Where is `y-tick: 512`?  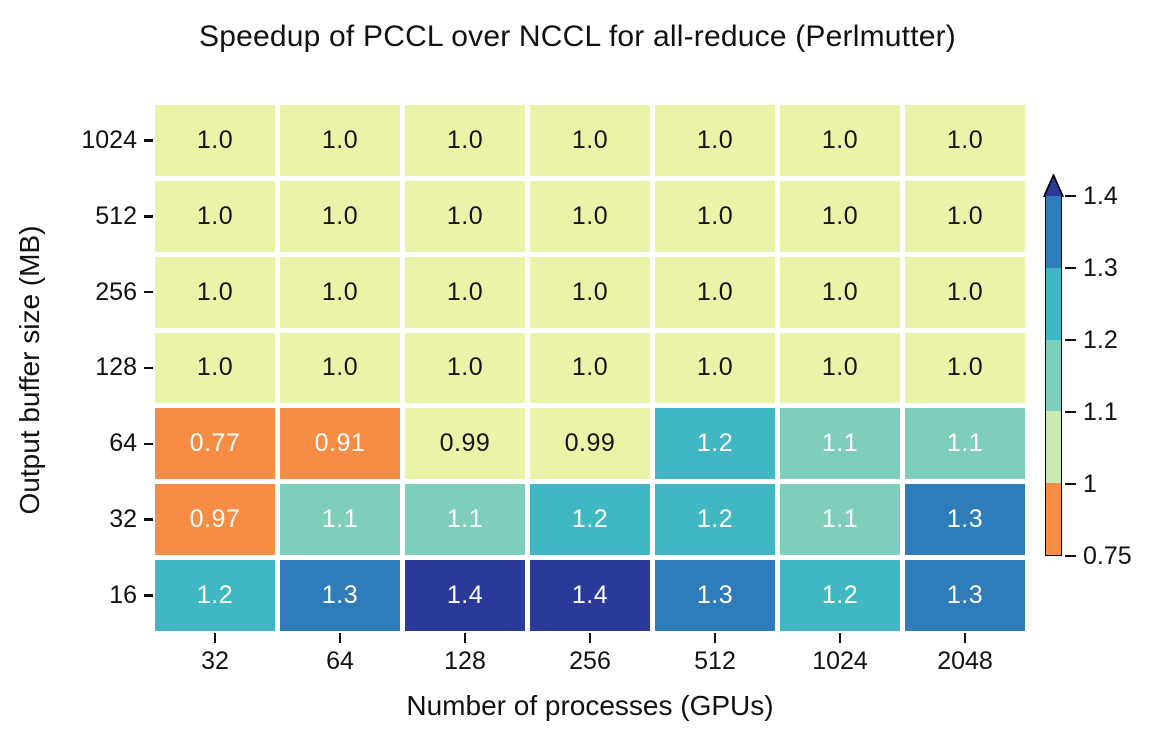
y-tick: 512 is located at coordinates (77, 216).